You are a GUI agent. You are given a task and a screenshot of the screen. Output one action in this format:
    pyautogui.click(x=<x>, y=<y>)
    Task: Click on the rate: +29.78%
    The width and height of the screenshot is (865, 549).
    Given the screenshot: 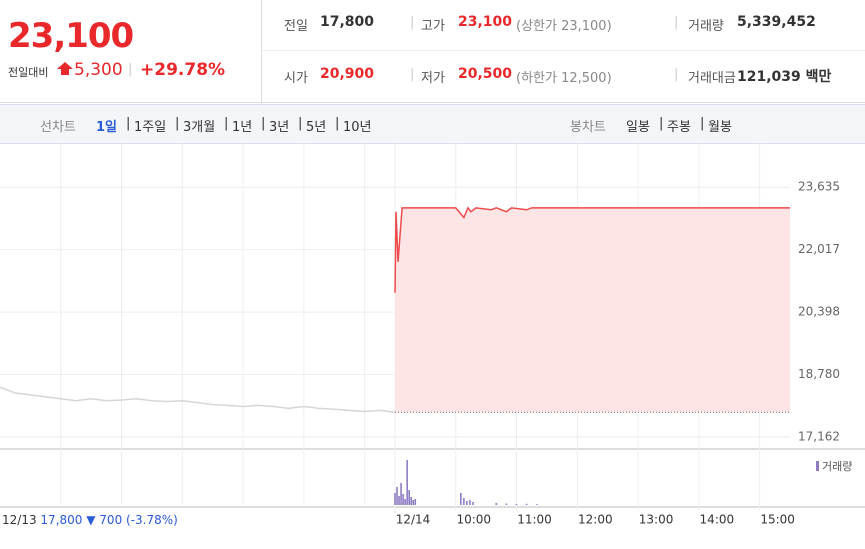 What is the action you would take?
    pyautogui.click(x=183, y=70)
    